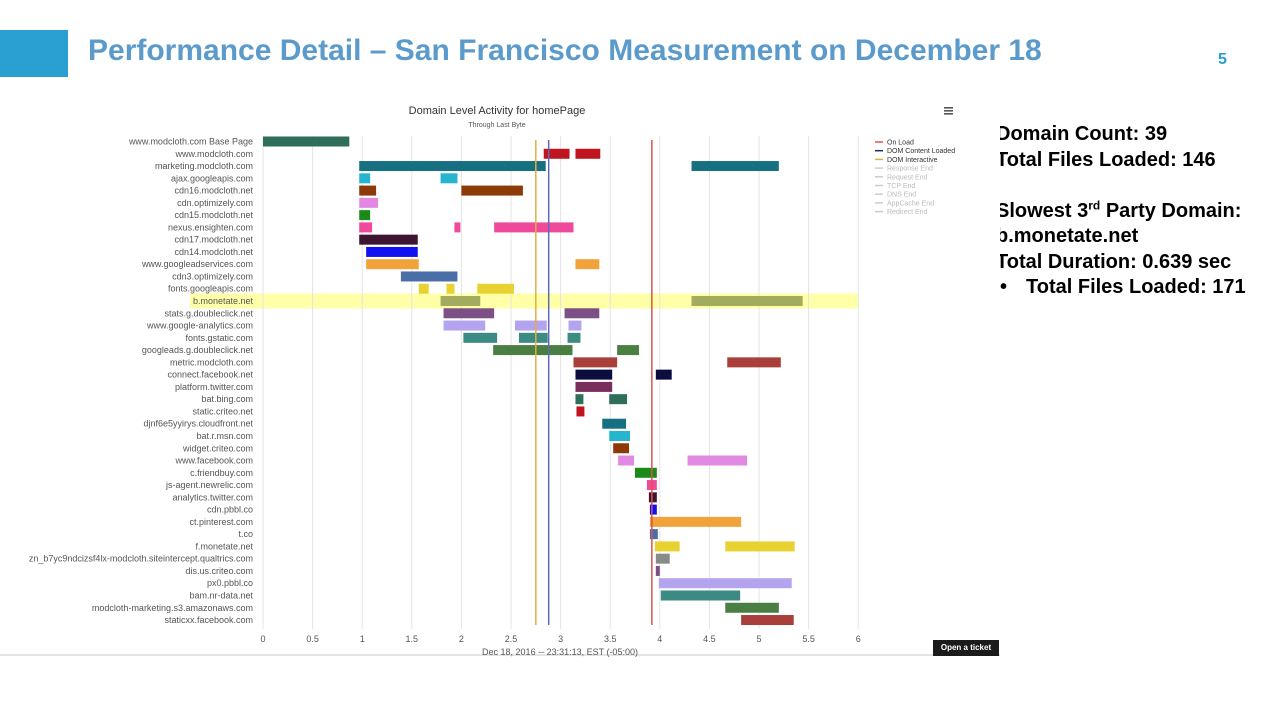 This screenshot has width=1280, height=720. I want to click on slowest-domain-heading: Slowest 3rd Party Domain:, so click(1119, 209).